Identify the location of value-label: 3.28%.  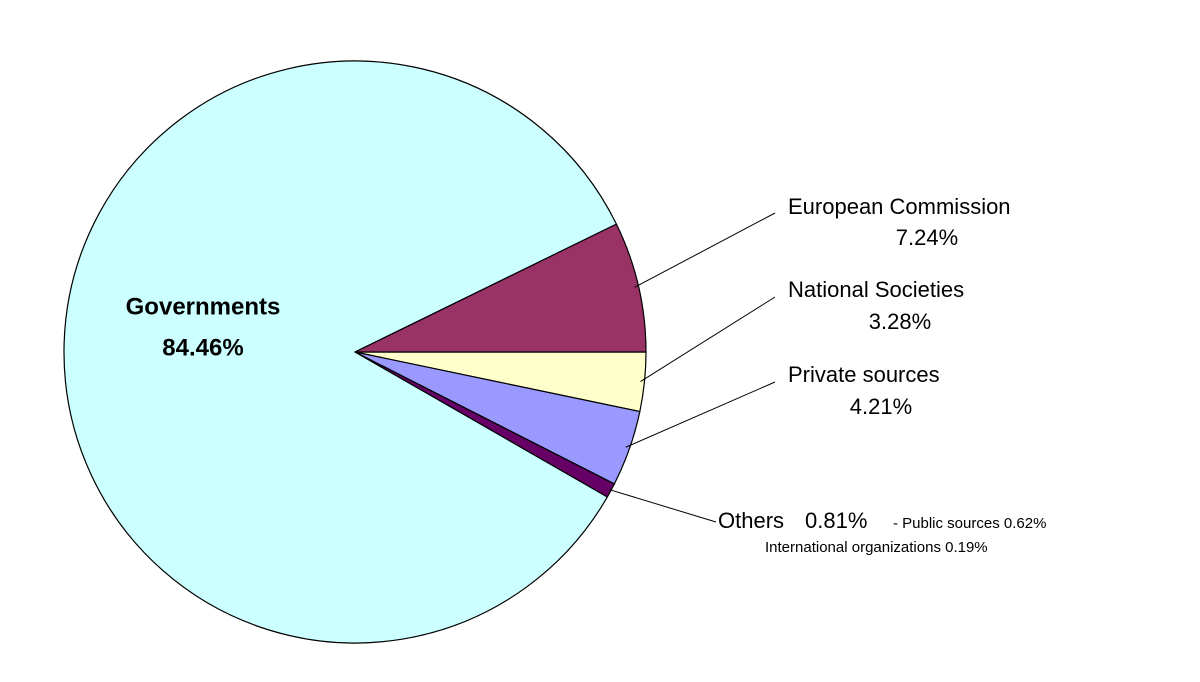
(900, 321).